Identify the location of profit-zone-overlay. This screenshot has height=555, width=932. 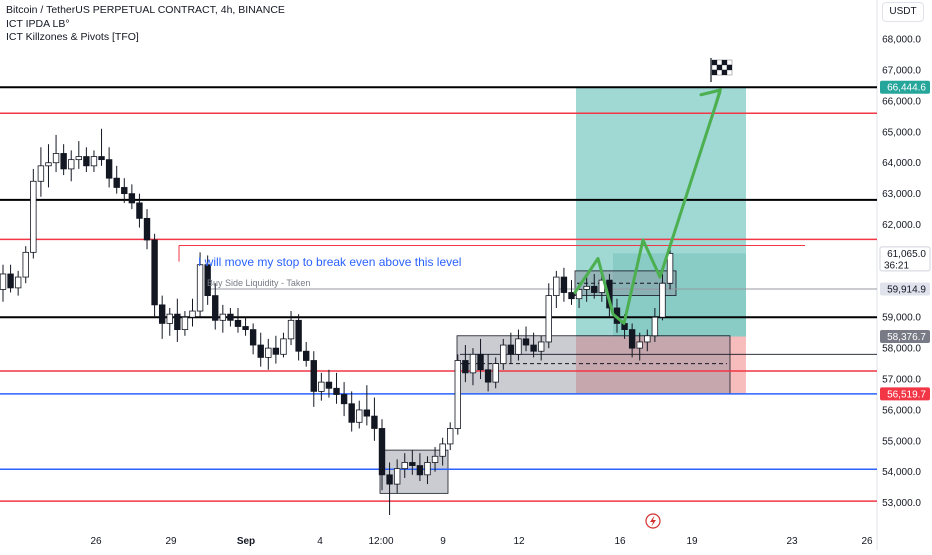
(679, 295).